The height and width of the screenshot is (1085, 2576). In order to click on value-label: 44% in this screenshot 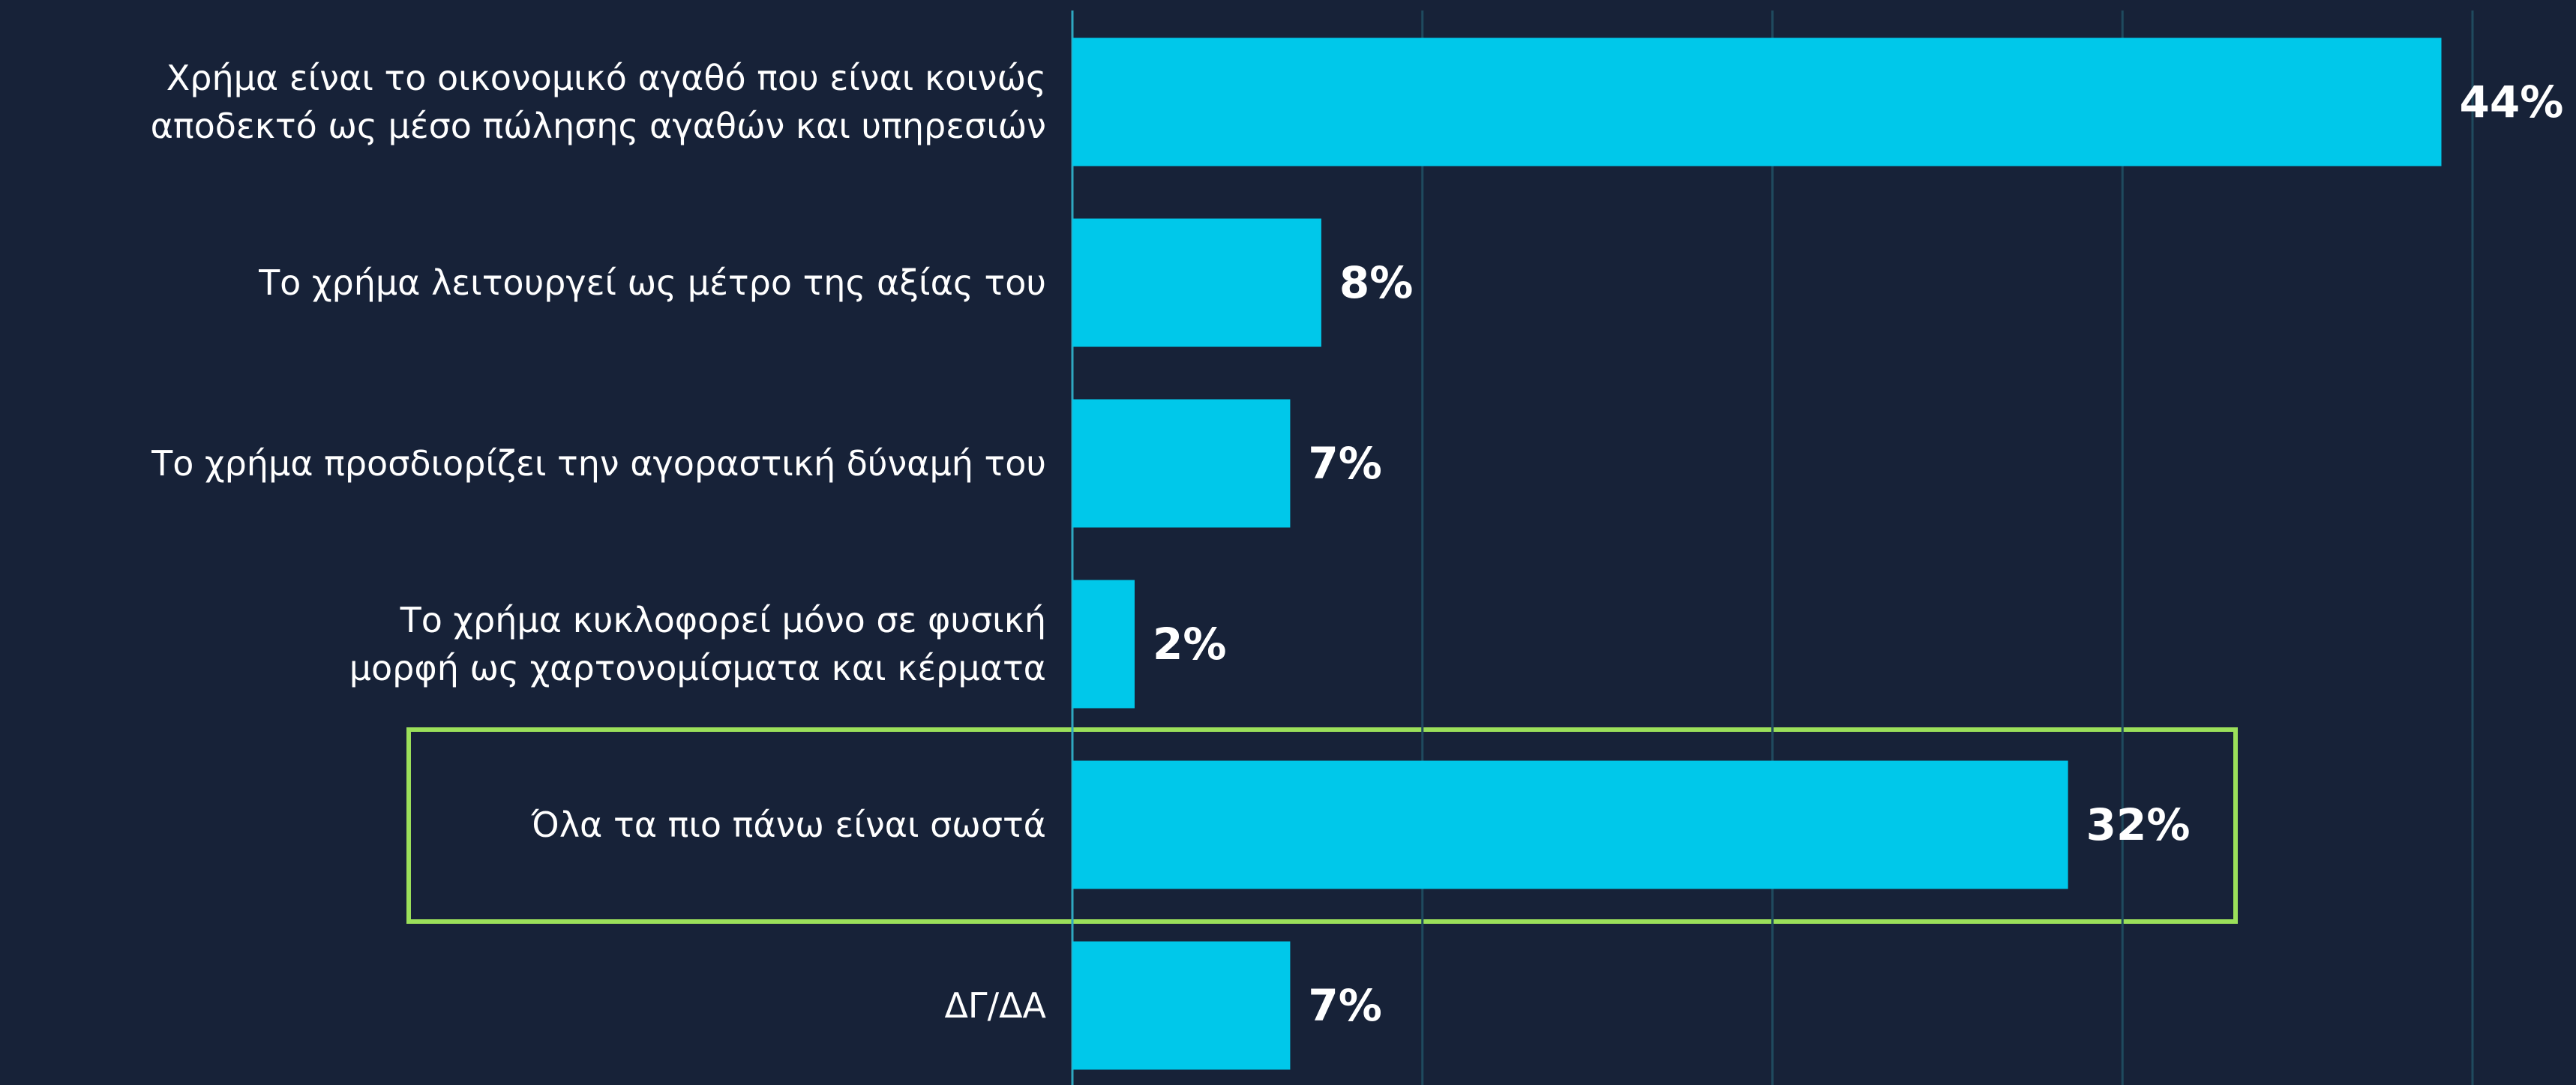, I will do `click(2511, 101)`.